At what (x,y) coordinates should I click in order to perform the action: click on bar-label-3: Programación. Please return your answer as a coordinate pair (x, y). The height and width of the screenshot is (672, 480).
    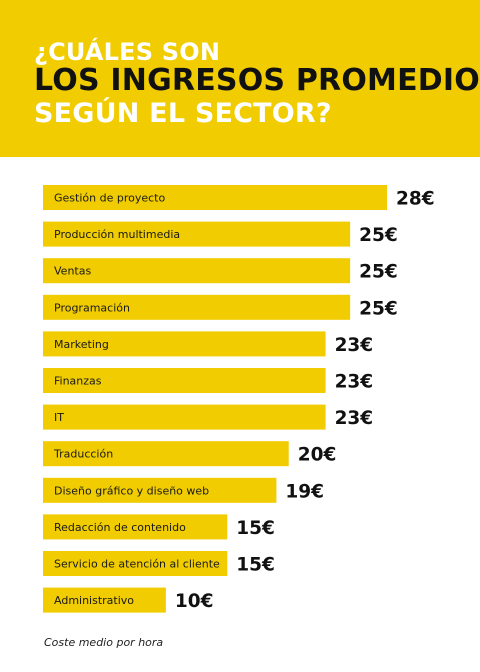
    Looking at the image, I should click on (92, 307).